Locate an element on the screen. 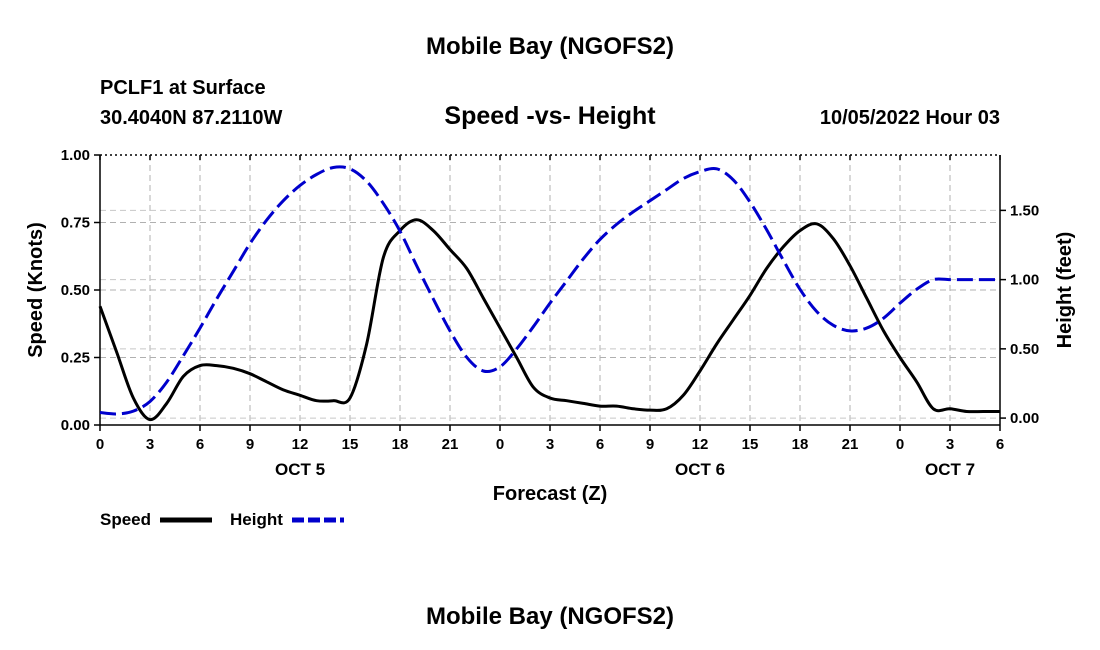 Image resolution: width=1100 pixels, height=650 pixels. date-label: OCT 7 is located at coordinates (950, 469).